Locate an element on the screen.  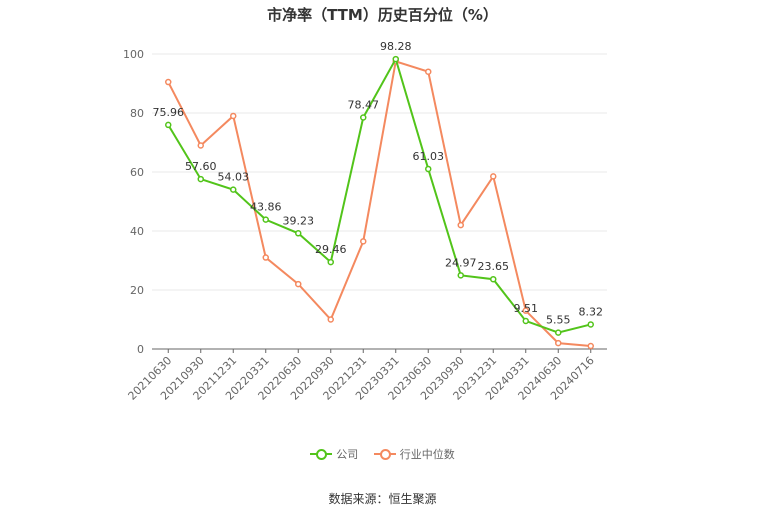
legend-swatch-industry-icon is located at coordinates (384, 454).